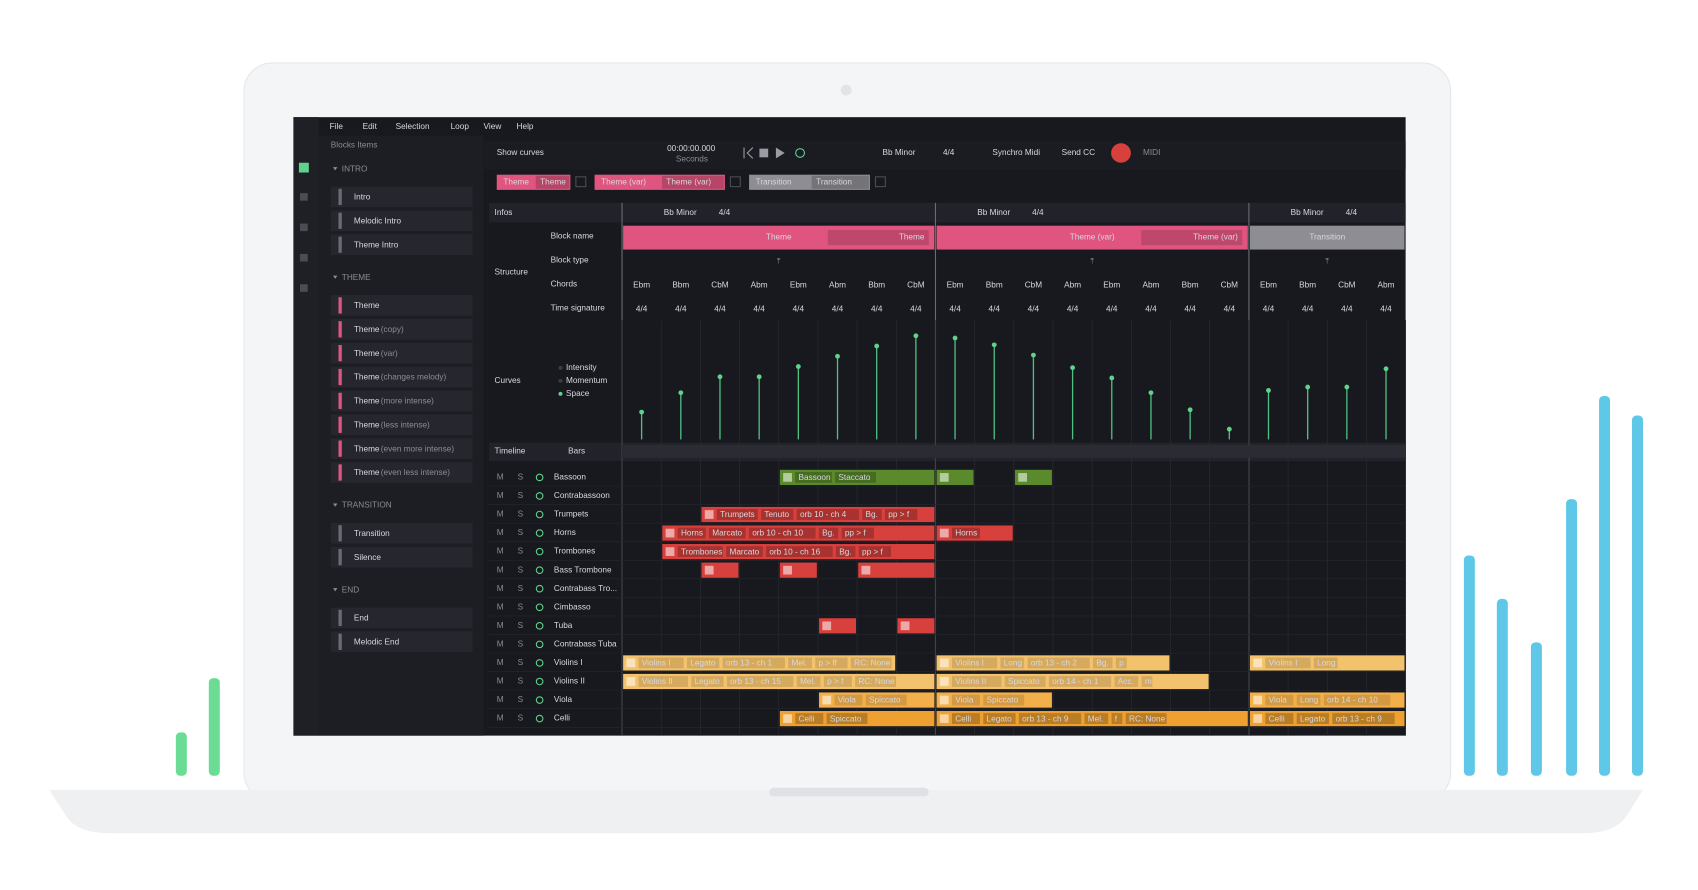 The width and height of the screenshot is (1698, 890). Describe the element at coordinates (493, 126) in the screenshot. I see `menu-item: View` at that location.